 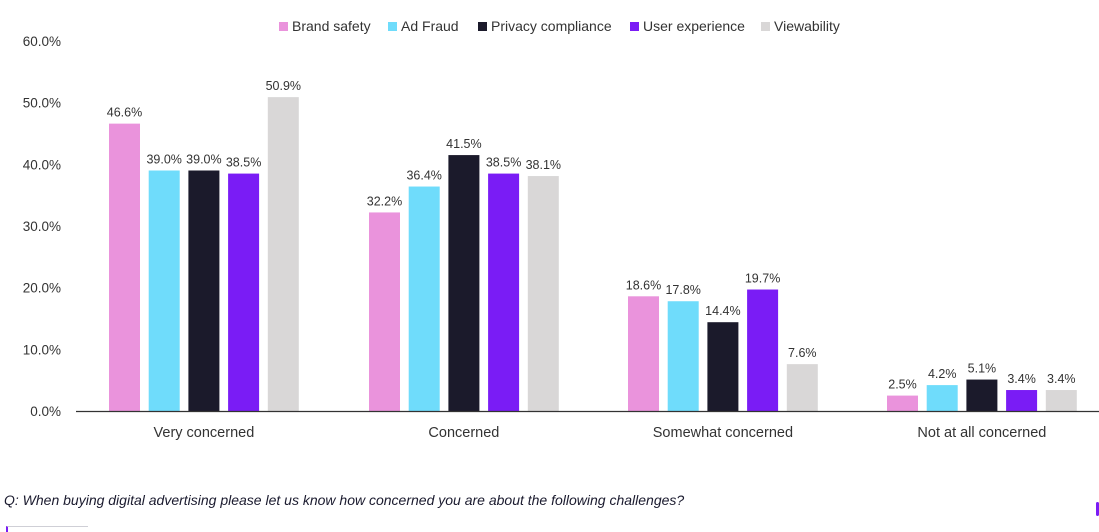 What do you see at coordinates (1097, 509) in the screenshot?
I see `accent-mark` at bounding box center [1097, 509].